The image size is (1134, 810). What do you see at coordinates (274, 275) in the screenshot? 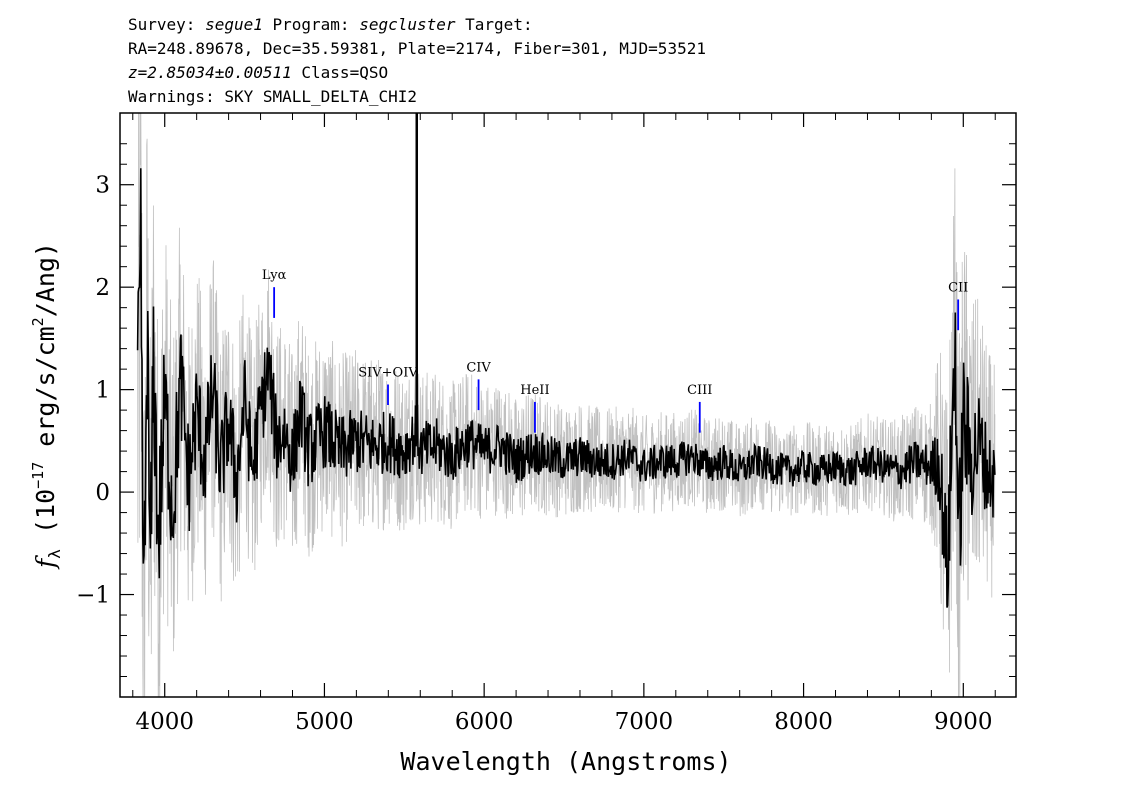
I see `line-label-0: Lyα` at bounding box center [274, 275].